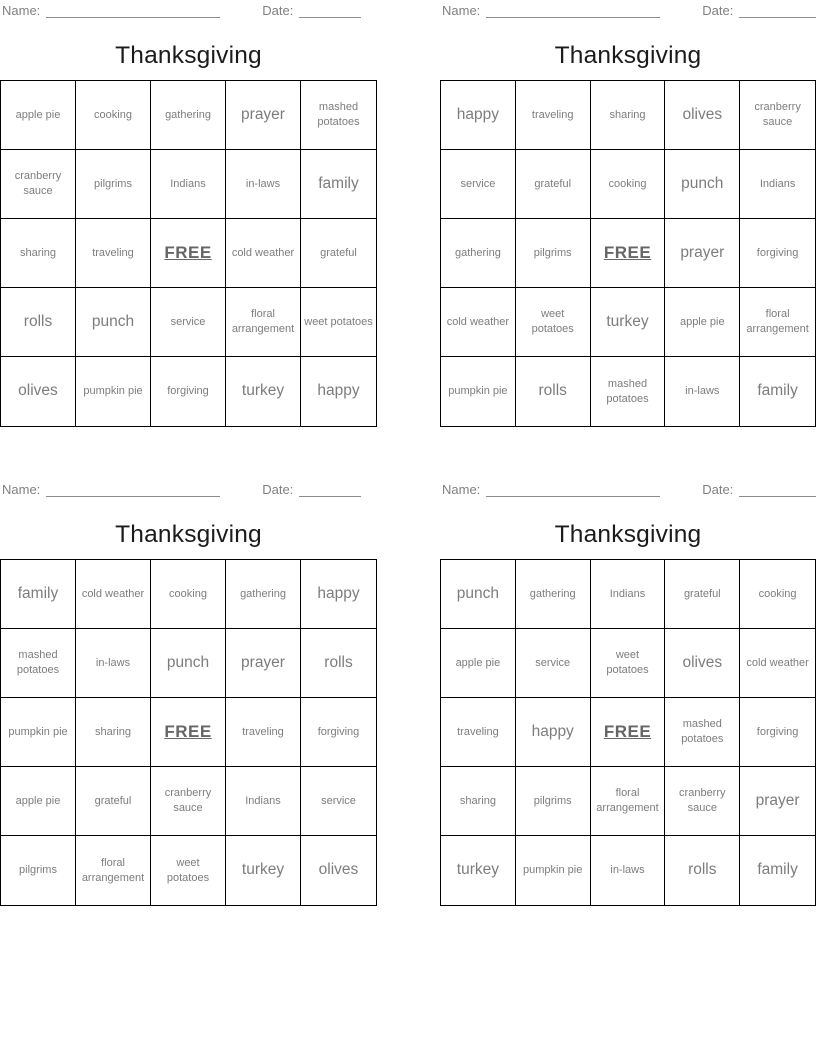 Image resolution: width=816 pixels, height=1056 pixels. Describe the element at coordinates (553, 253) in the screenshot. I see `bingo-cell: pilgrims` at that location.